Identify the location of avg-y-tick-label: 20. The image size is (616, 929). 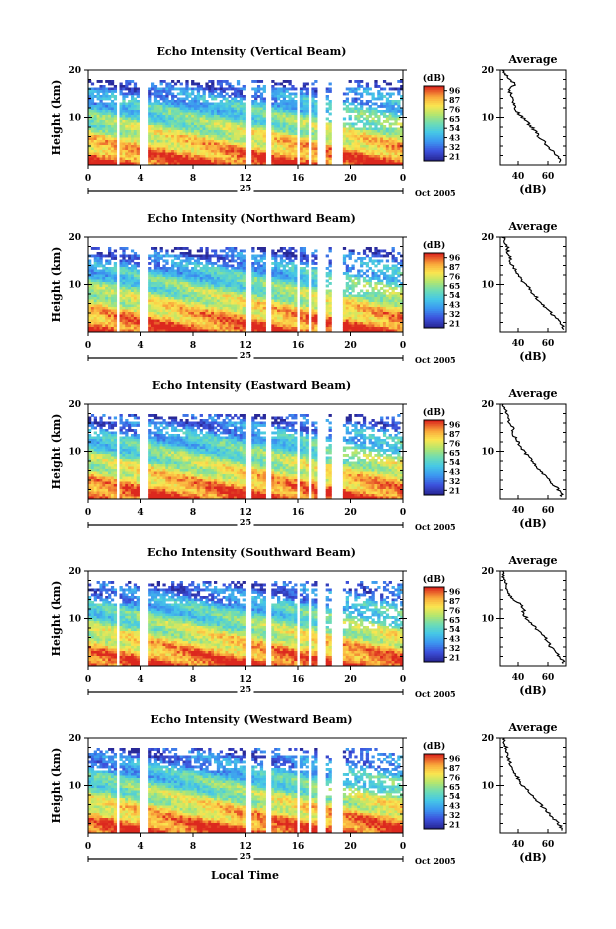
(487, 71).